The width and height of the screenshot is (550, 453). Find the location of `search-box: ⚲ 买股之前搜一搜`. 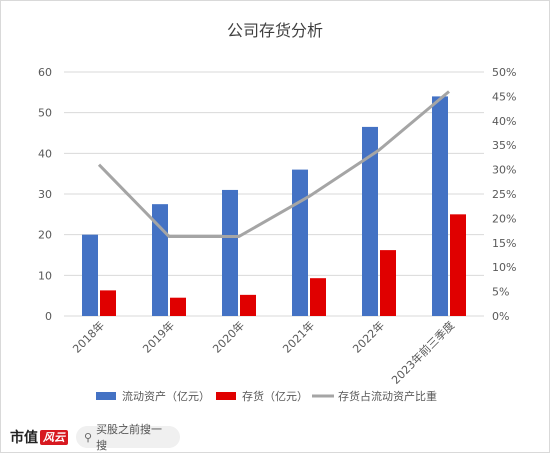

search-box: ⚲ 买股之前搜一搜 is located at coordinates (128, 437).